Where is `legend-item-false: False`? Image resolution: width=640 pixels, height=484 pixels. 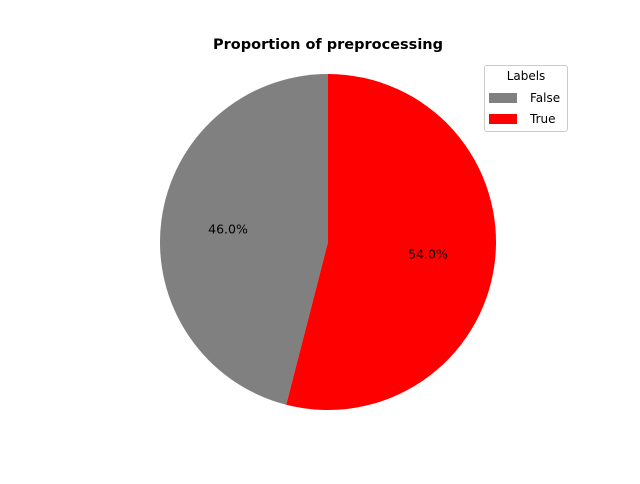
legend-item-false: False is located at coordinates (524, 98).